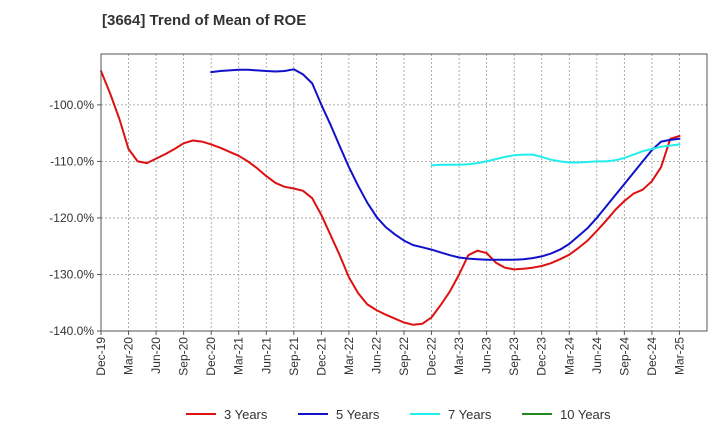 This screenshot has height=440, width=720. Describe the element at coordinates (211, 356) in the screenshot. I see `x-tick-label: Dec-20` at that location.